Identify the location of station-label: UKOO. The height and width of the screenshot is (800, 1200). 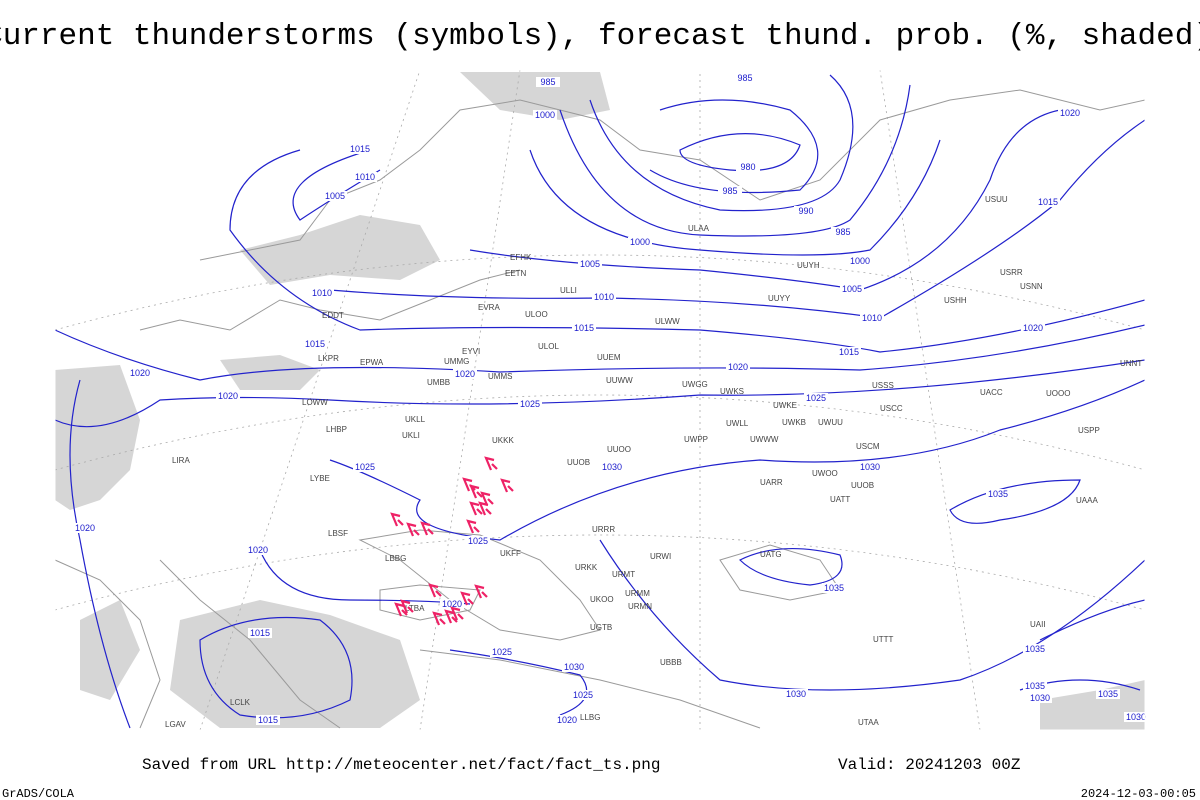
(602, 599).